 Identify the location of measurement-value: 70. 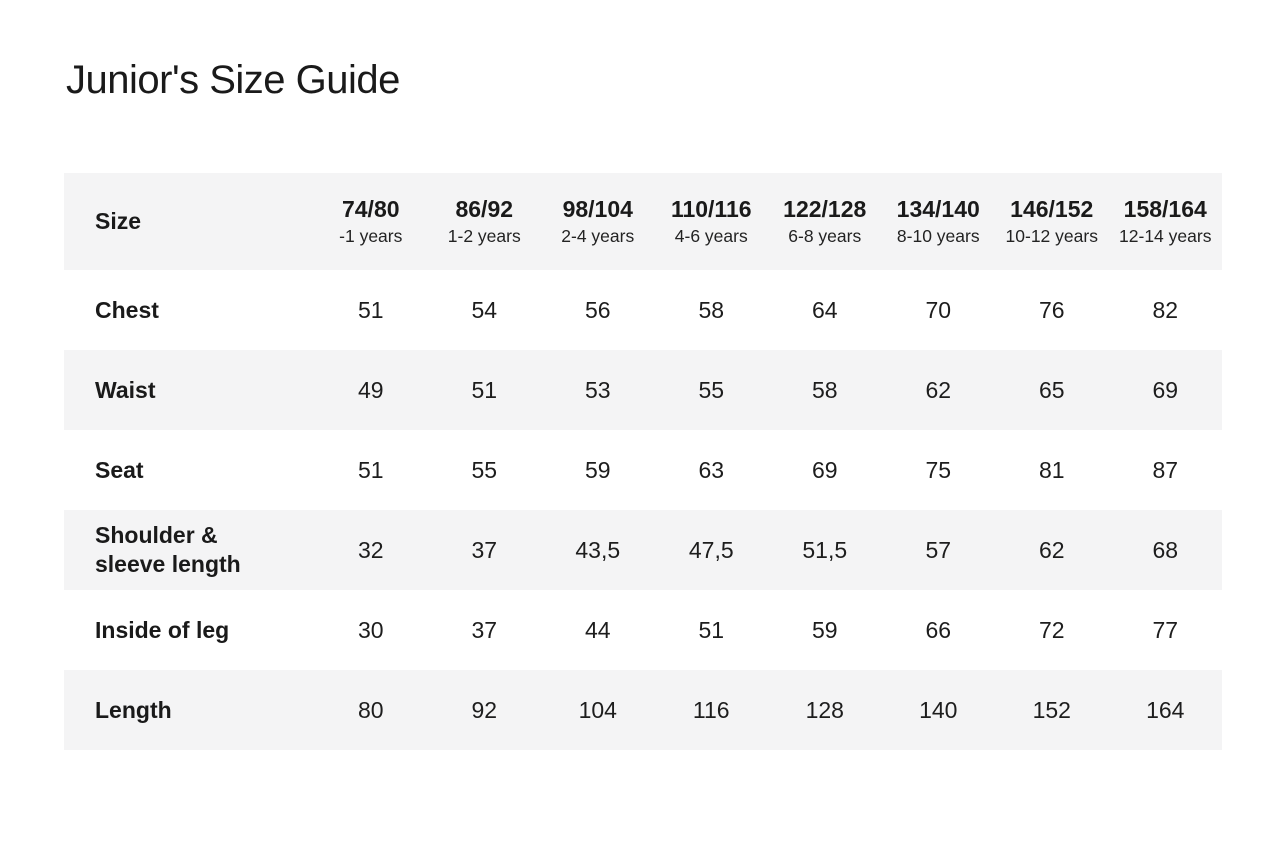
(938, 309).